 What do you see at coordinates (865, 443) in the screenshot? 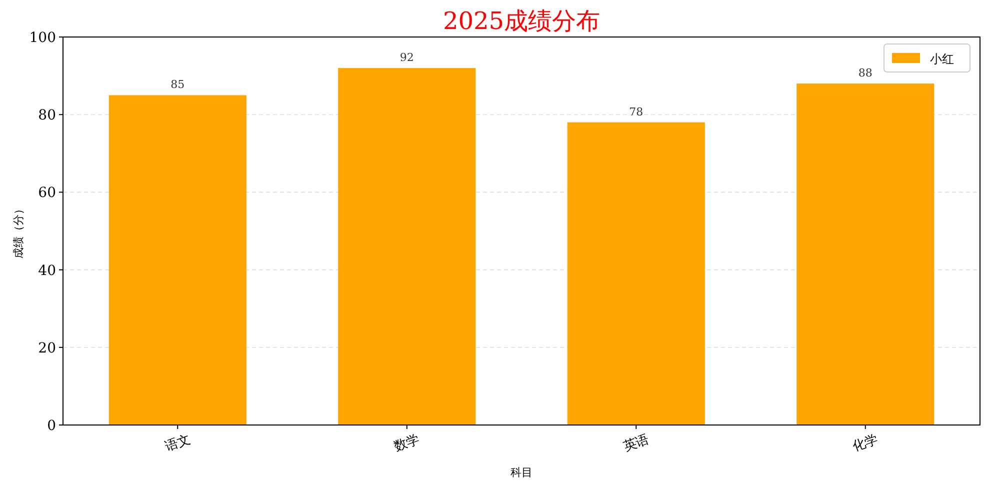
I see `x-tick-label: 化学` at bounding box center [865, 443].